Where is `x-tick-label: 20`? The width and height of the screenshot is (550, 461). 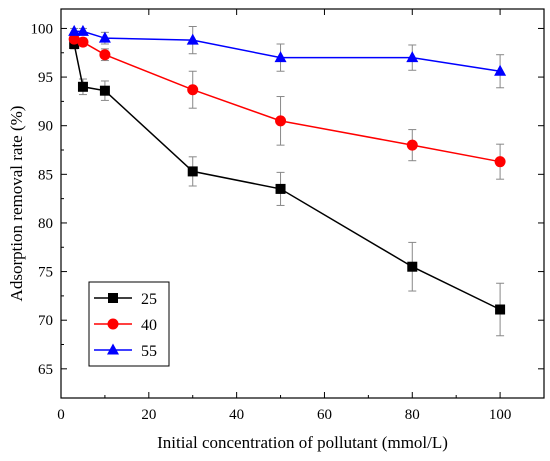
x-tick-label: 20 is located at coordinates (148, 415).